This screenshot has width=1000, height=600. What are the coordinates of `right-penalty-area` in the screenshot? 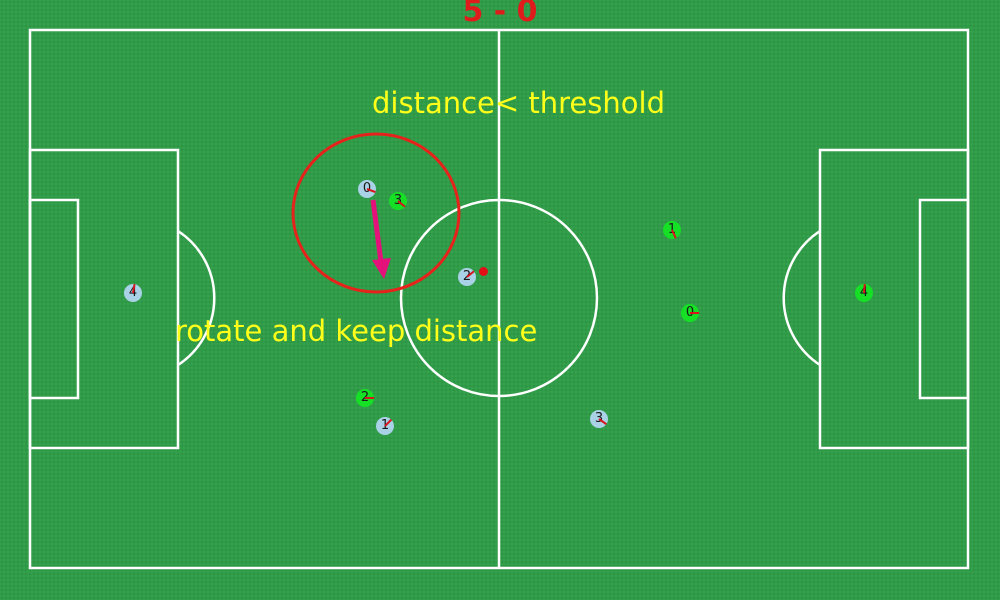 It's located at (894, 299).